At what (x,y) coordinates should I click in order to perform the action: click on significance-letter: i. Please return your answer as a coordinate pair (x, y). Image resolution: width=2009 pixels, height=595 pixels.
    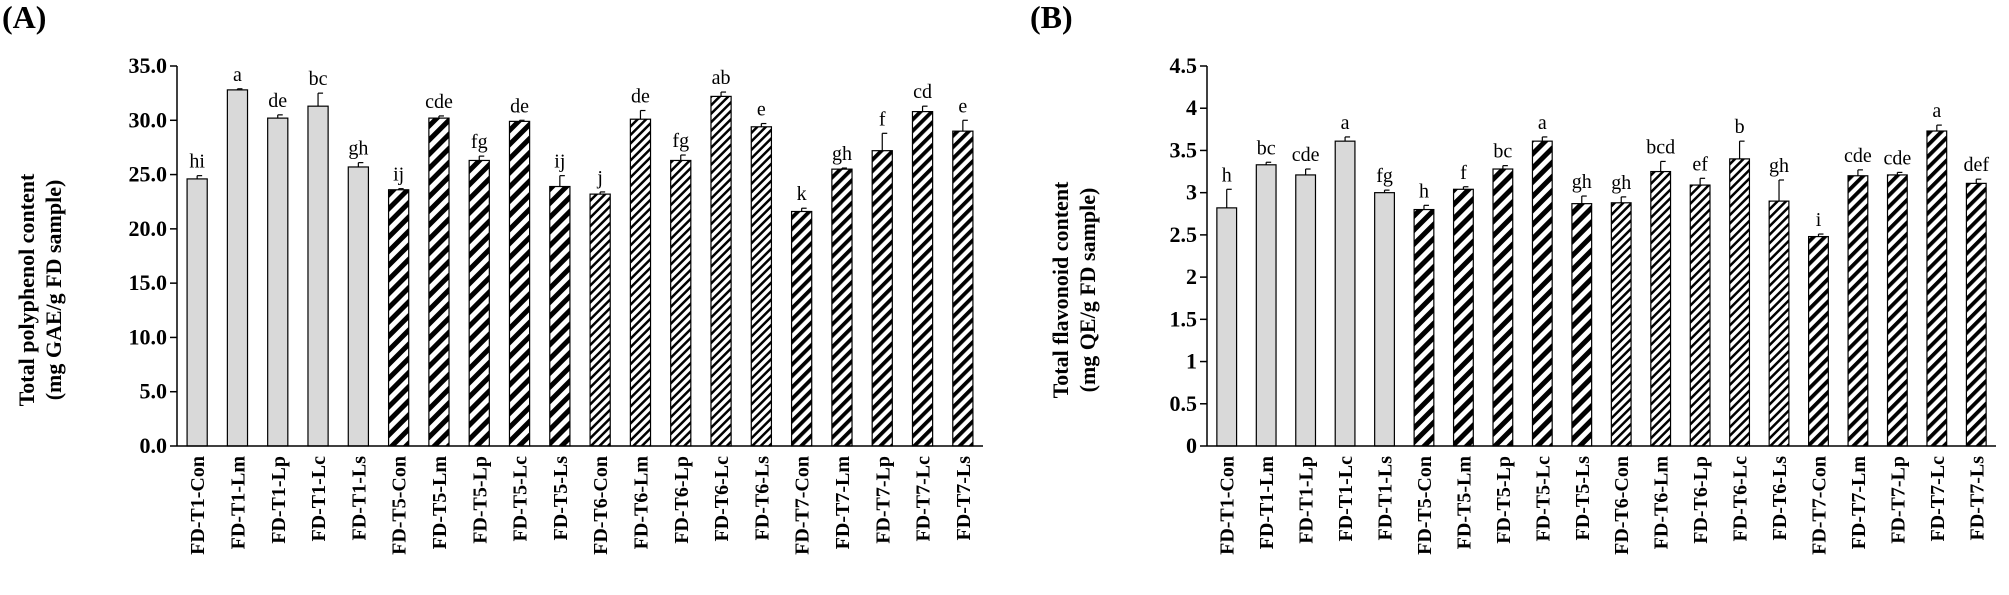
    Looking at the image, I should click on (1819, 220).